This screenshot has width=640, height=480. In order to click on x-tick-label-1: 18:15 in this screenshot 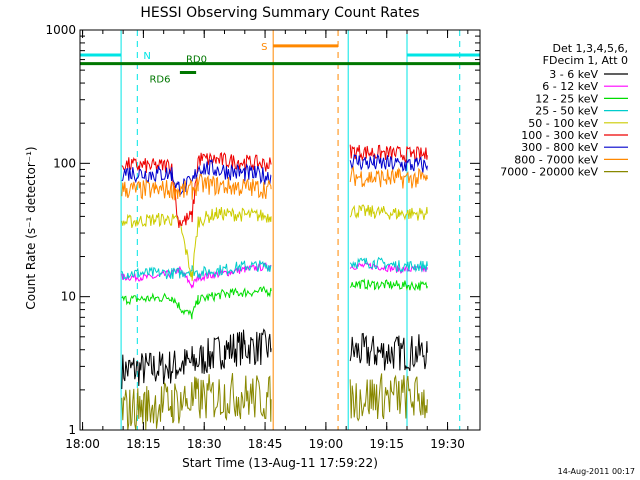, I will do `click(143, 444)`.